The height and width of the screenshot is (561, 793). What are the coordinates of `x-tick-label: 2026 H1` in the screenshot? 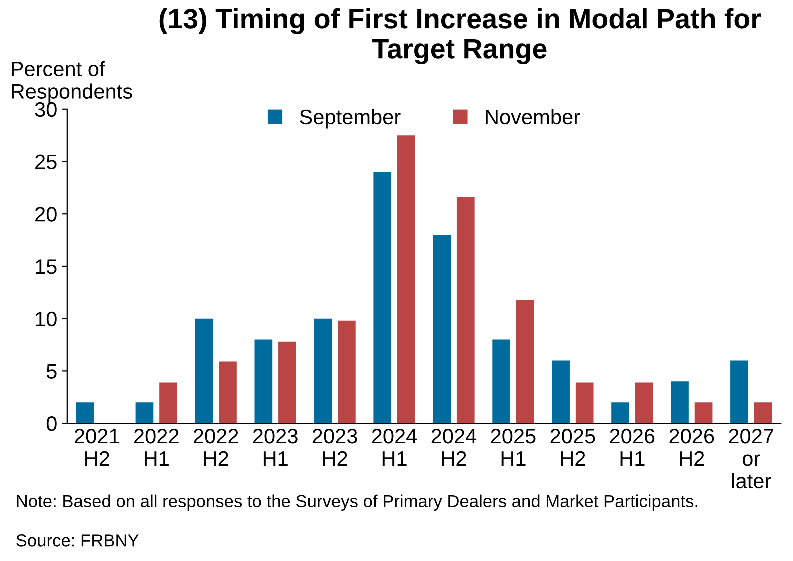 It's located at (632, 447).